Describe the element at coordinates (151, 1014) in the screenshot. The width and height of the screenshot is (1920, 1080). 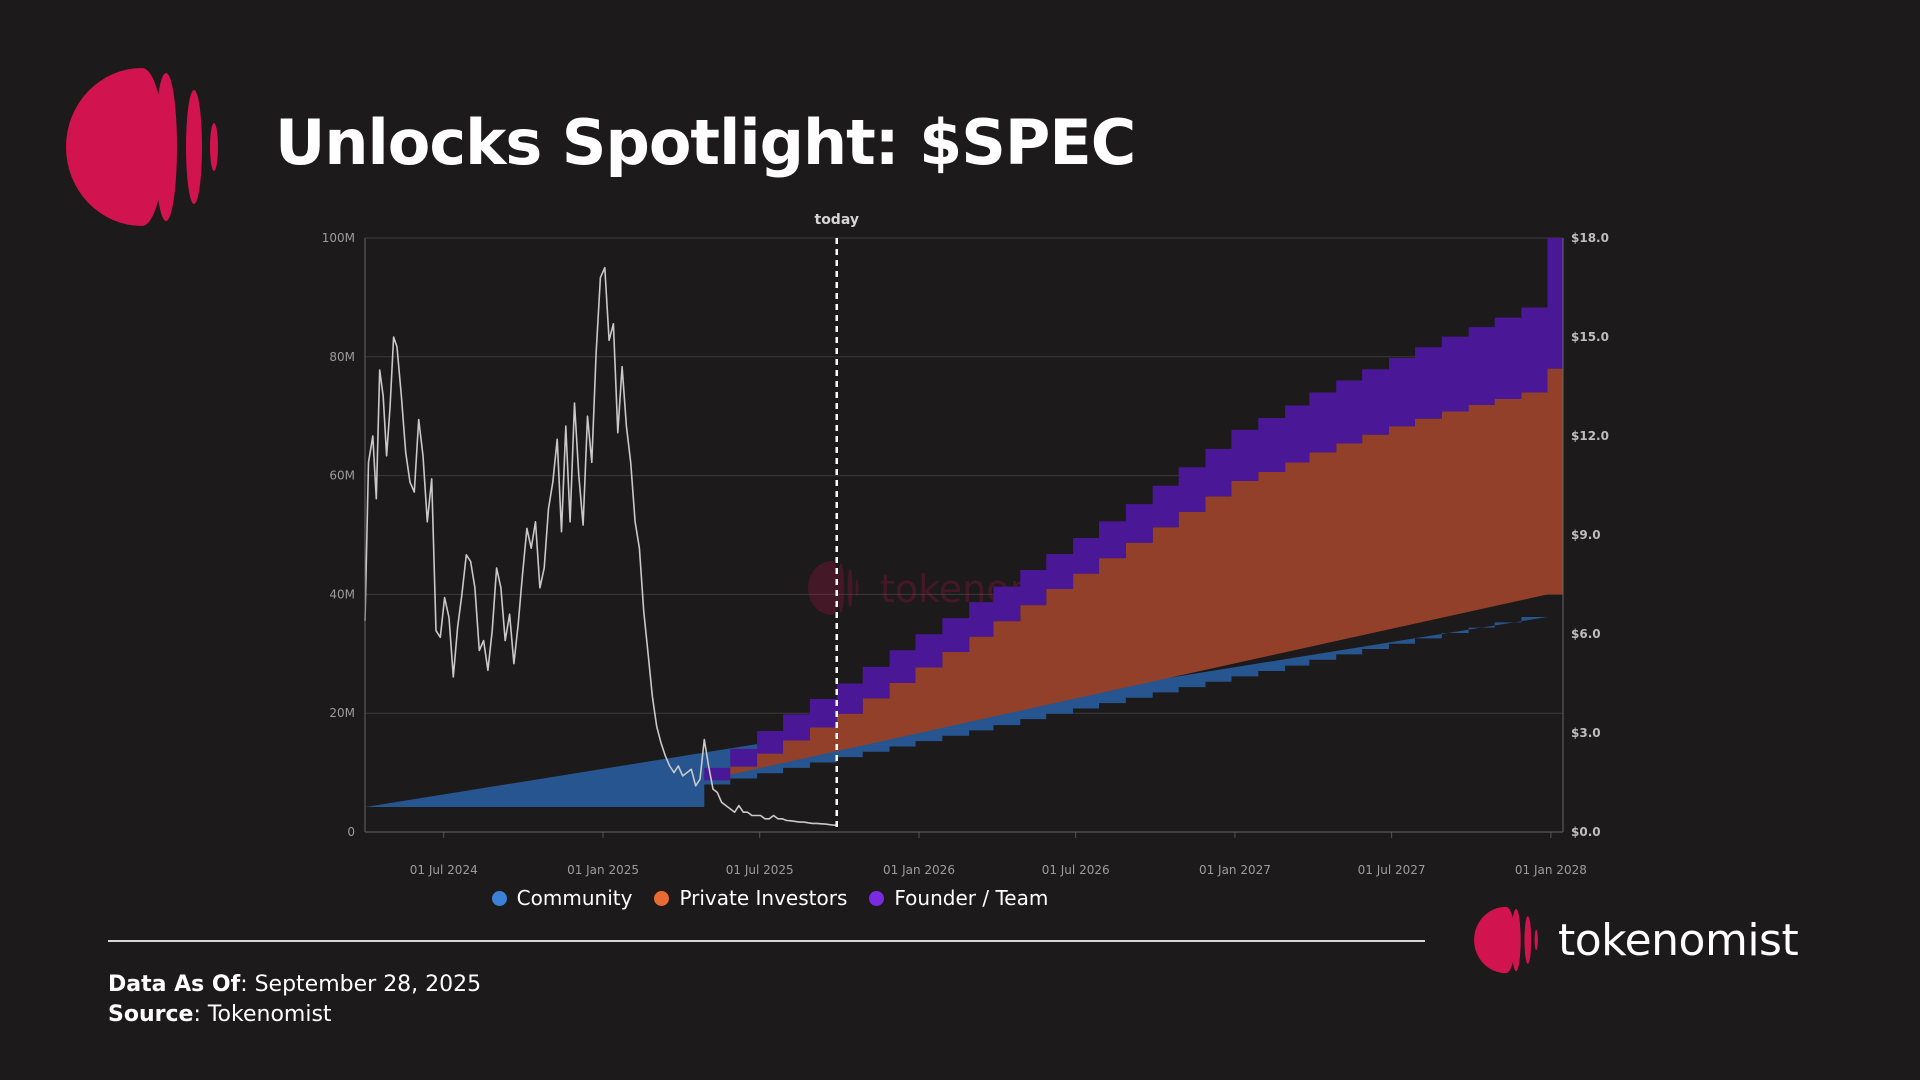
I see `source-label: Source` at that location.